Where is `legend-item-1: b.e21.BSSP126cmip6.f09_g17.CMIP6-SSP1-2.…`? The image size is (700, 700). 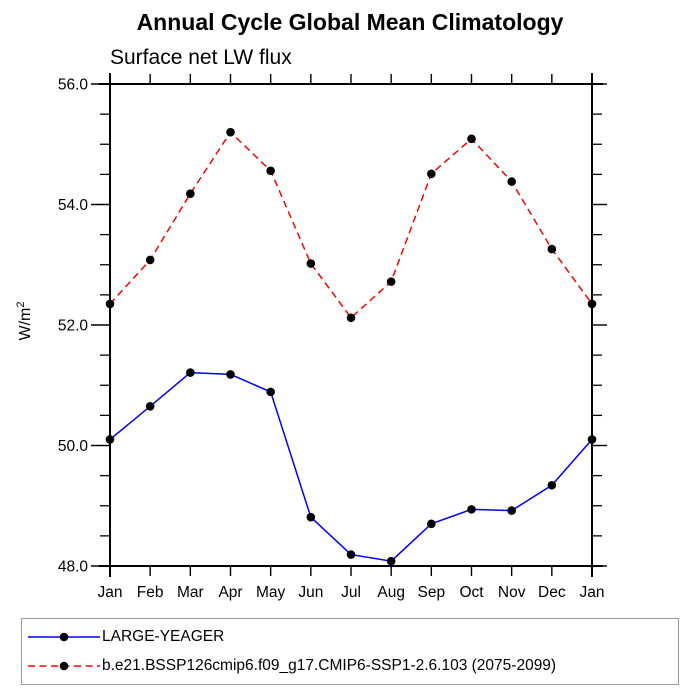 legend-item-1: b.e21.BSSP126cmip6.f09_g17.CMIP6-SSP1-2.… is located at coordinates (352, 666).